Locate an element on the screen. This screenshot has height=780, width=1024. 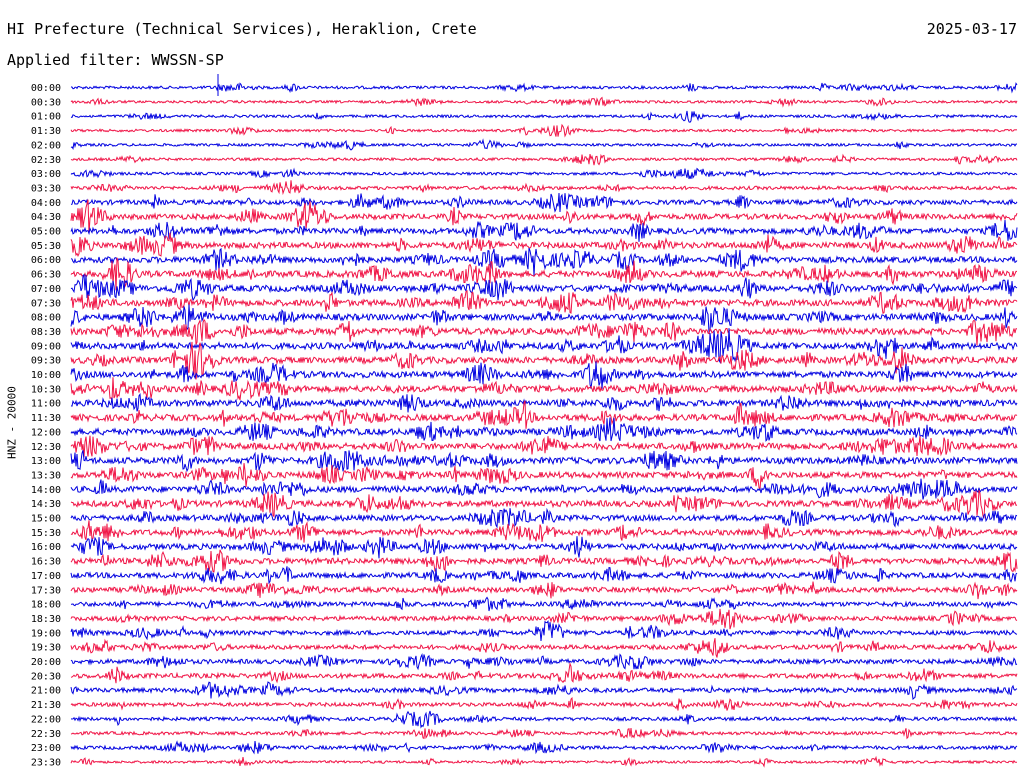
time-label: 16:30 is located at coordinates (46, 562).